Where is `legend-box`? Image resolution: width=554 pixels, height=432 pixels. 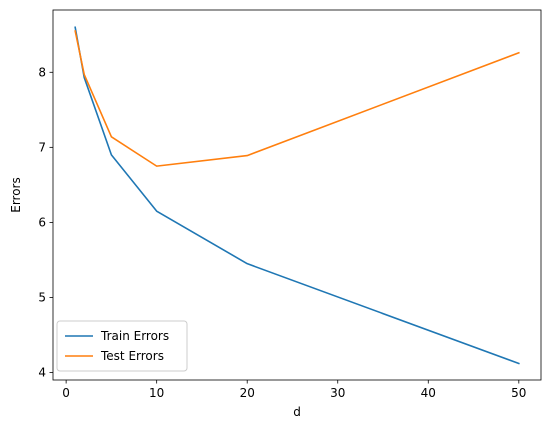
legend-box is located at coordinates (122, 346).